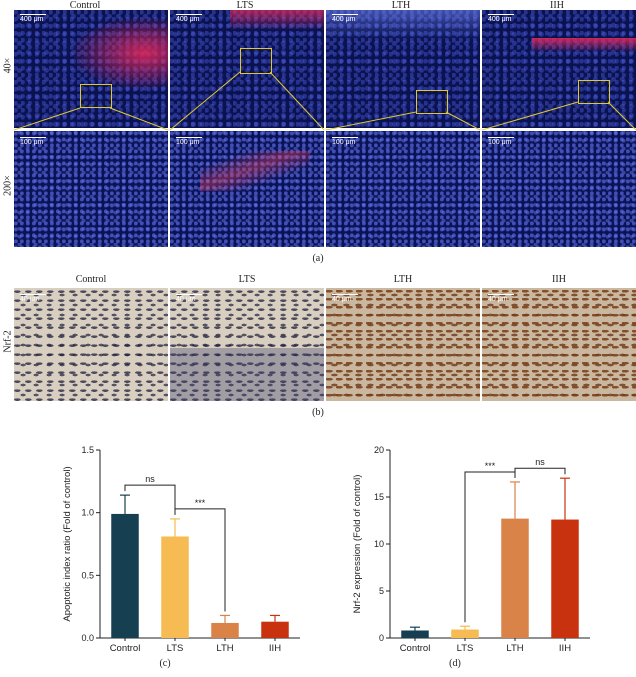 The height and width of the screenshot is (677, 636). I want to click on panel-a-label: (a), so click(318, 258).